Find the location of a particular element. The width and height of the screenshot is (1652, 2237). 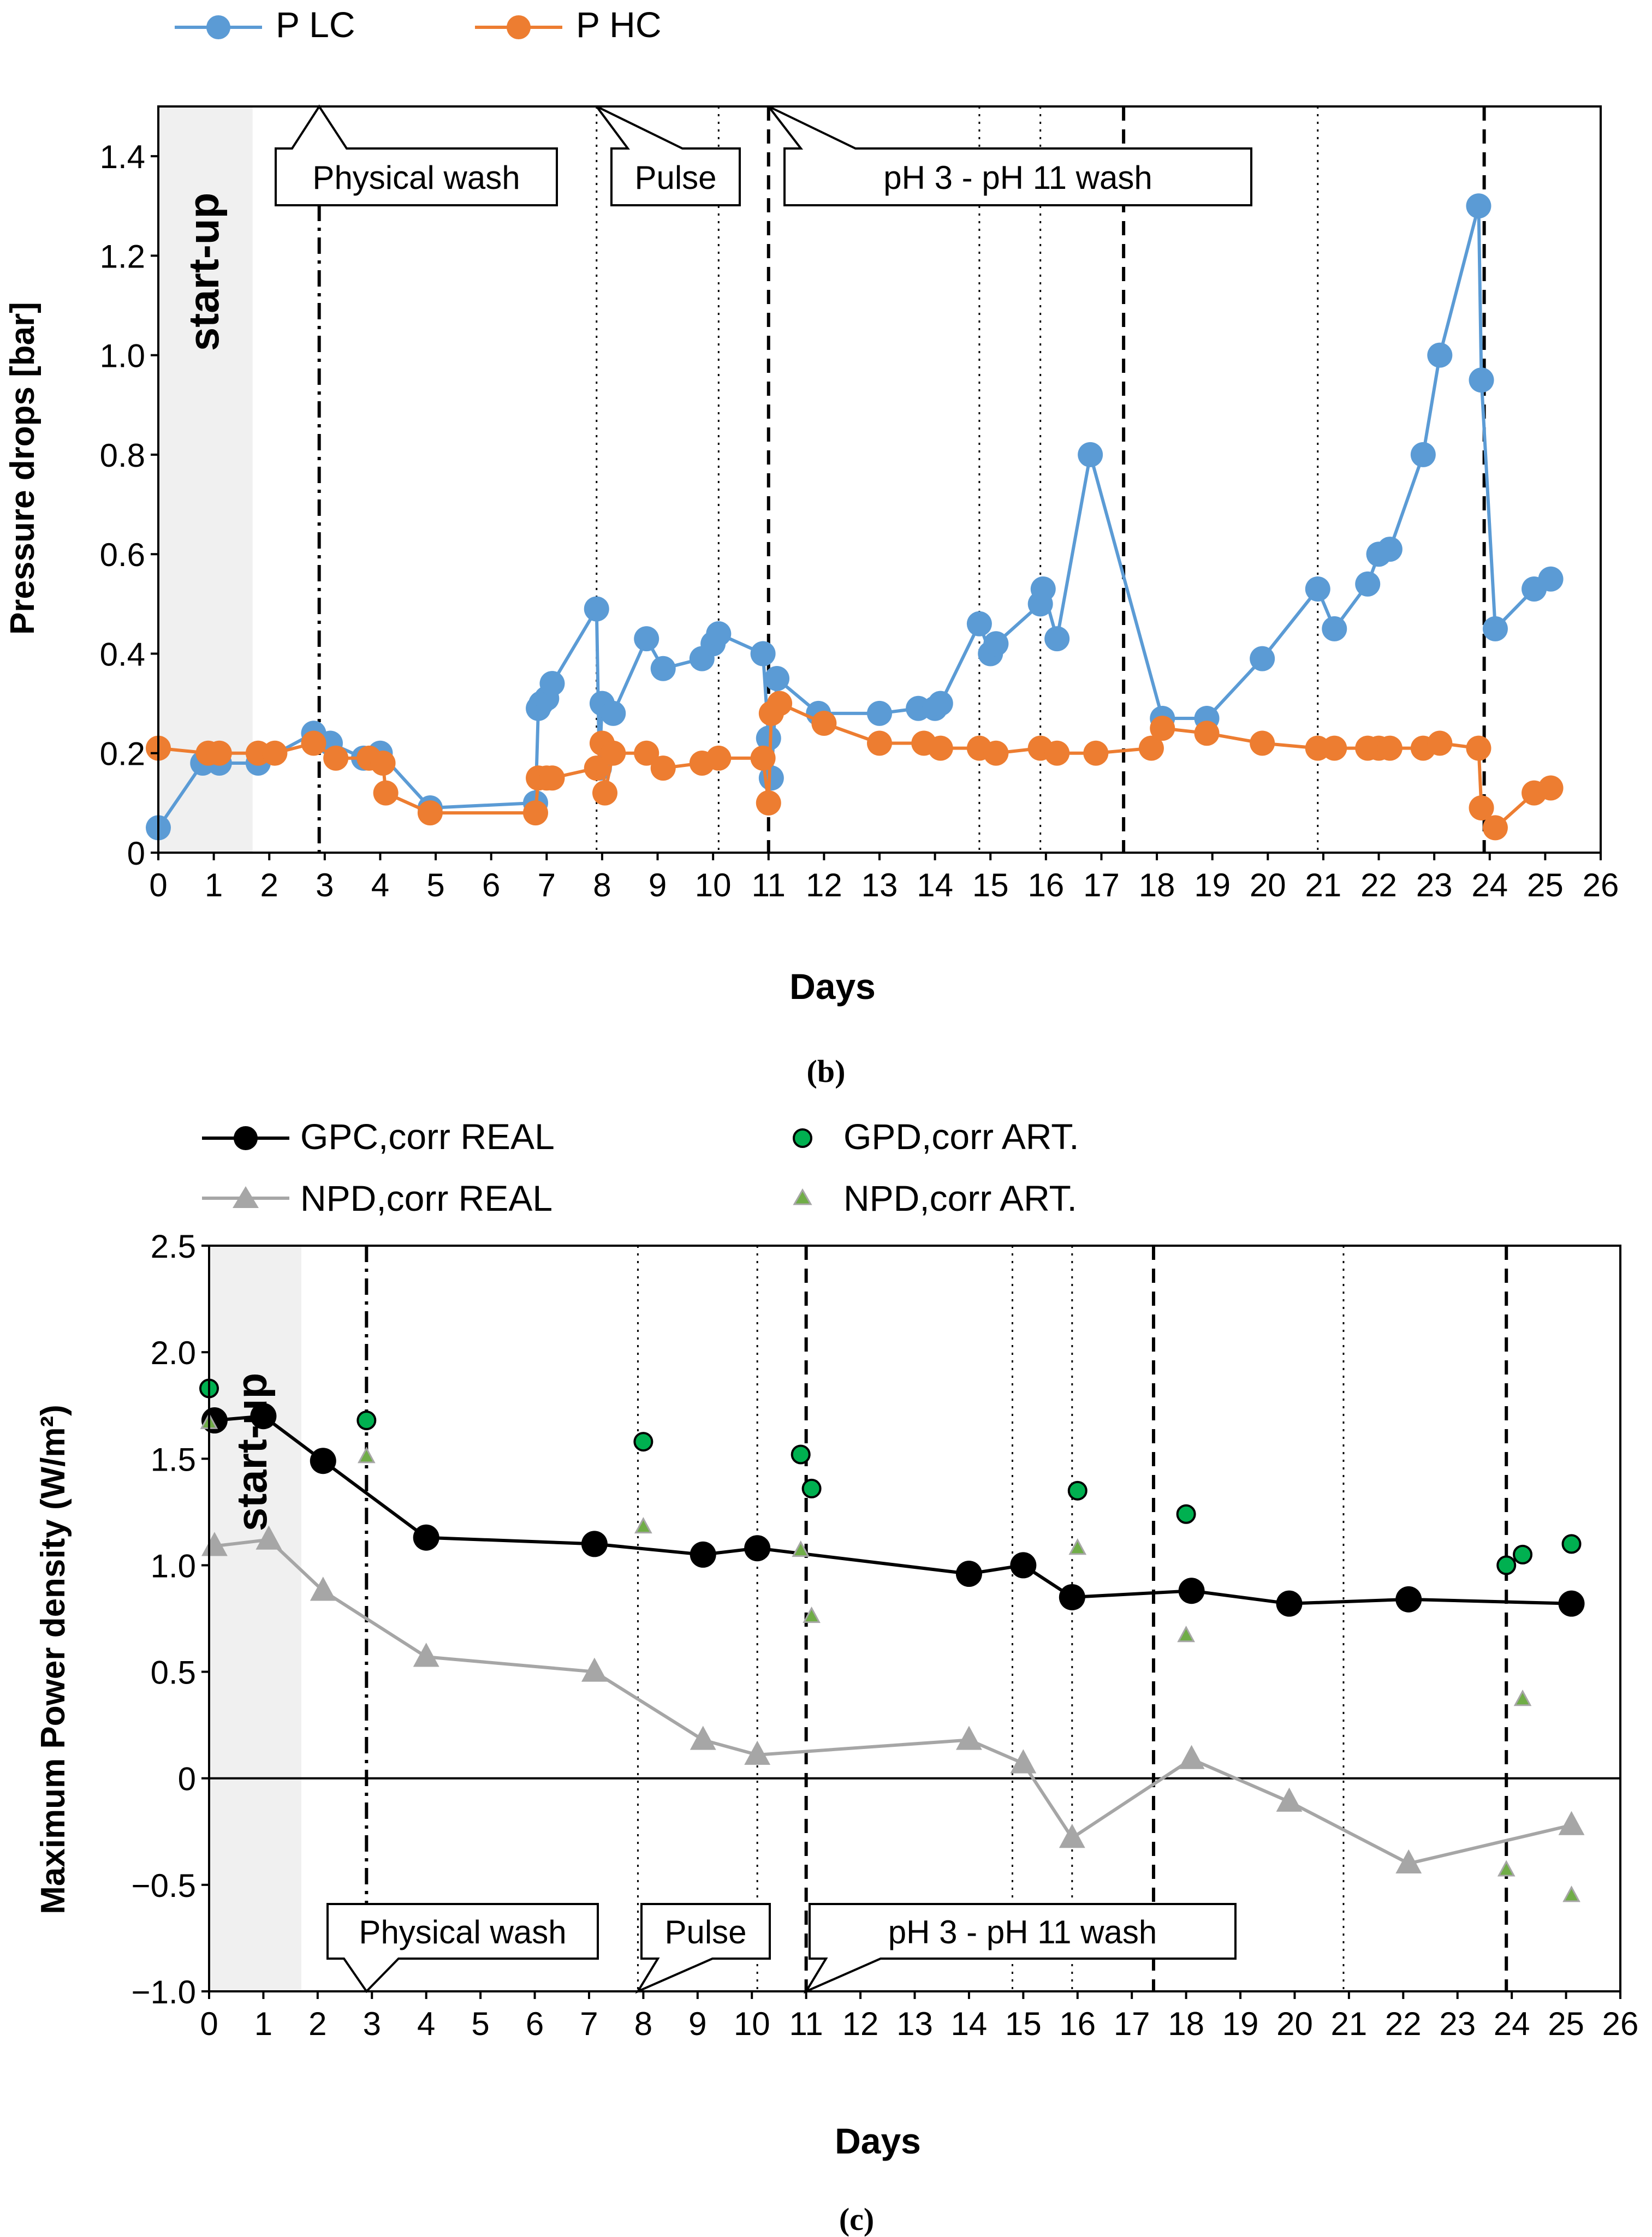

x-tick-label: 26 is located at coordinates (1620, 2024).